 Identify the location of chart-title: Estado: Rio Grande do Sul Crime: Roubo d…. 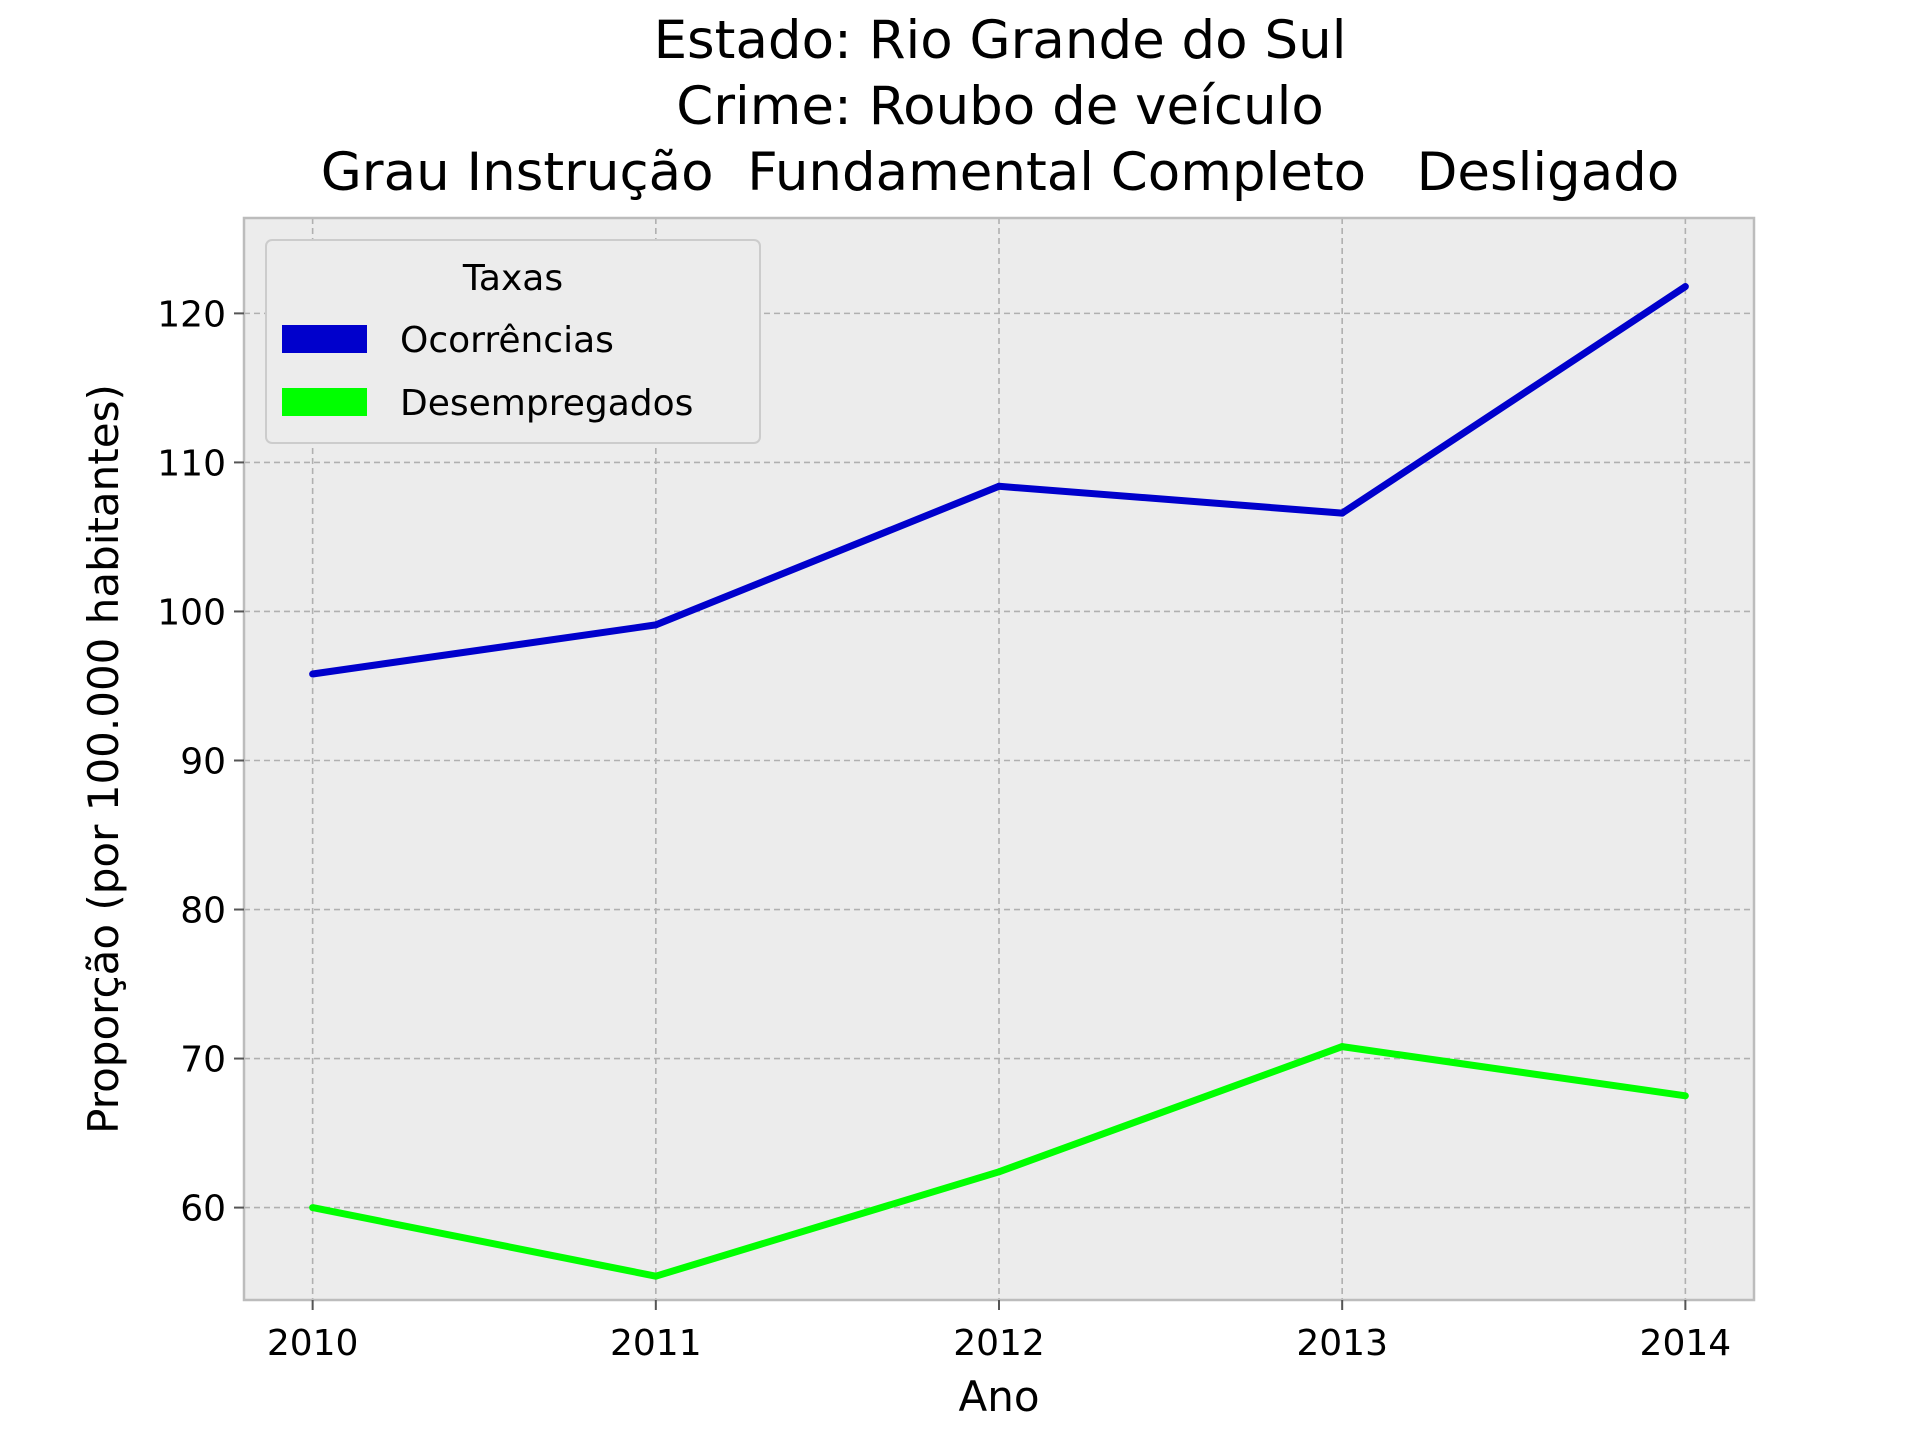
(1000, 106).